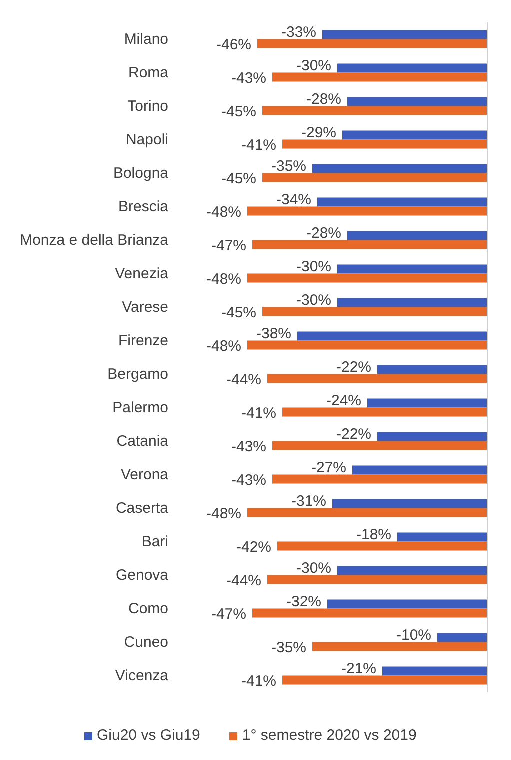  What do you see at coordinates (141, 173) in the screenshot?
I see `y-tick-label: Bologna` at bounding box center [141, 173].